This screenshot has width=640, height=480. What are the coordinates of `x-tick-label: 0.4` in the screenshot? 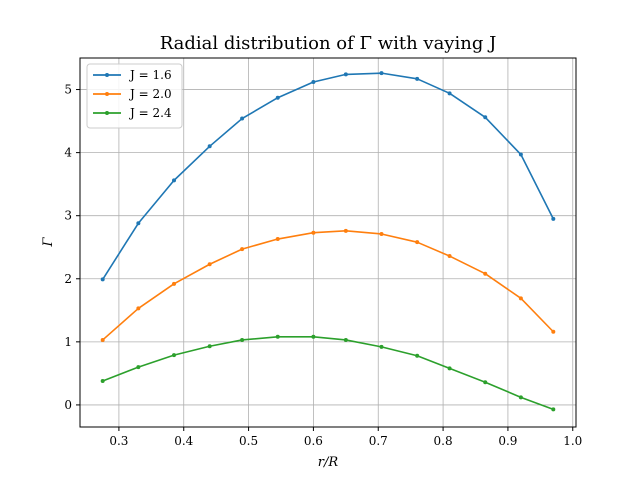 It's located at (183, 441).